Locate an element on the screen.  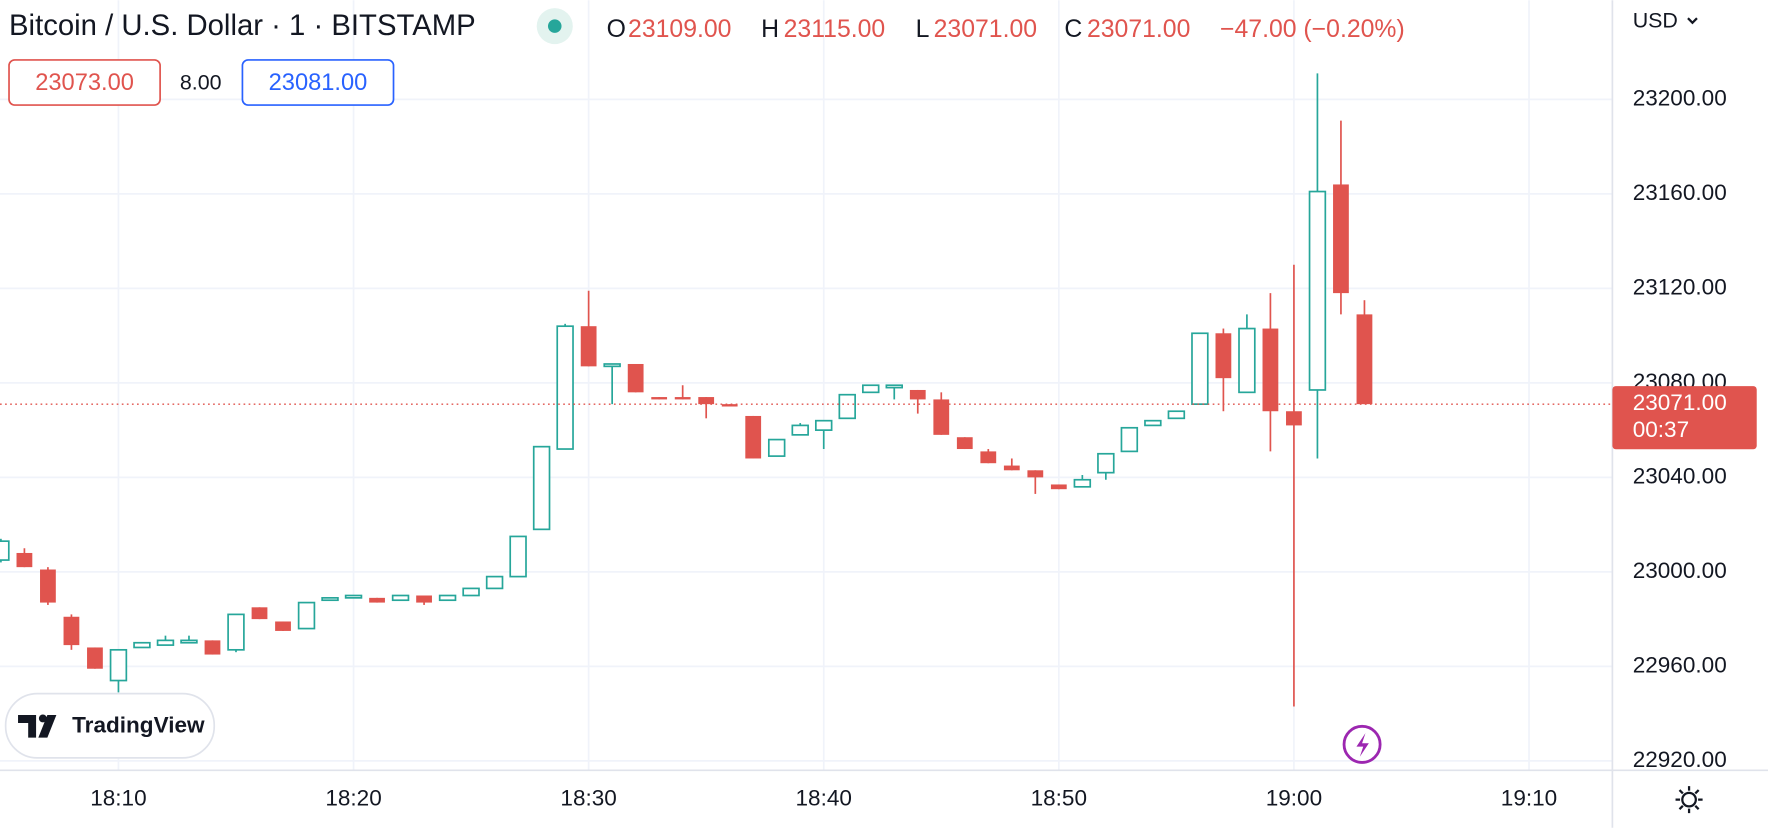
news-icon is located at coordinates (1362, 745).